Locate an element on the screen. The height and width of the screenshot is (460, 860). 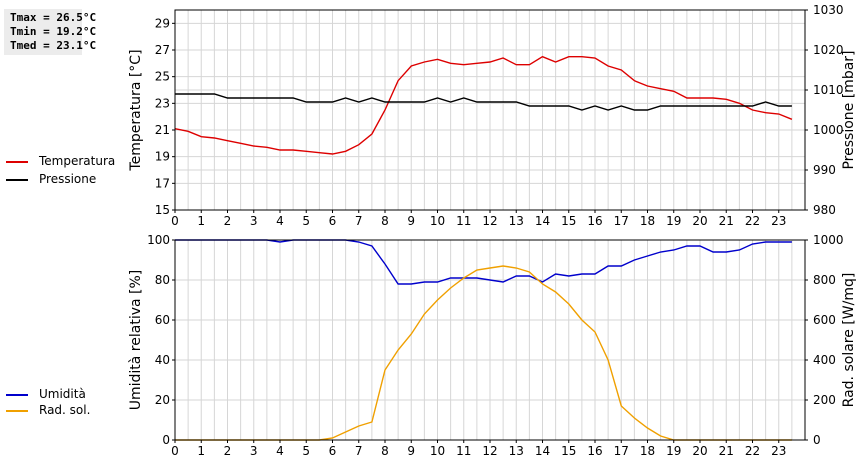
y-tick-label: 29 is located at coordinates (162, 23).